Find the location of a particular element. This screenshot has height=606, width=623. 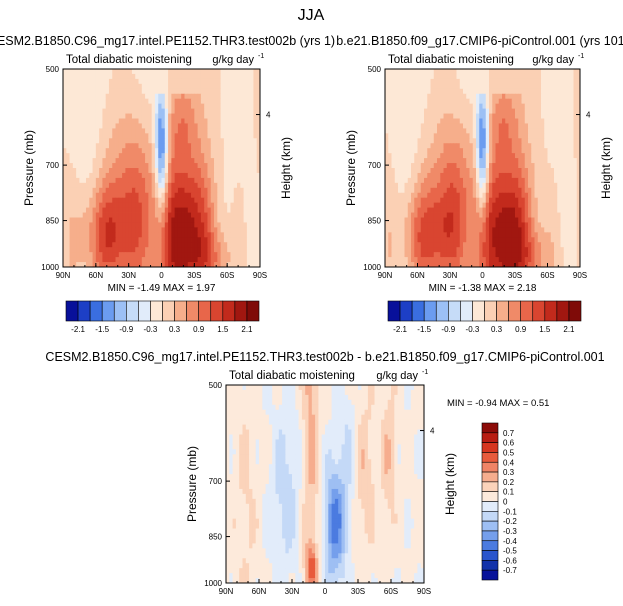

x-tick-label: 60S is located at coordinates (227, 275).